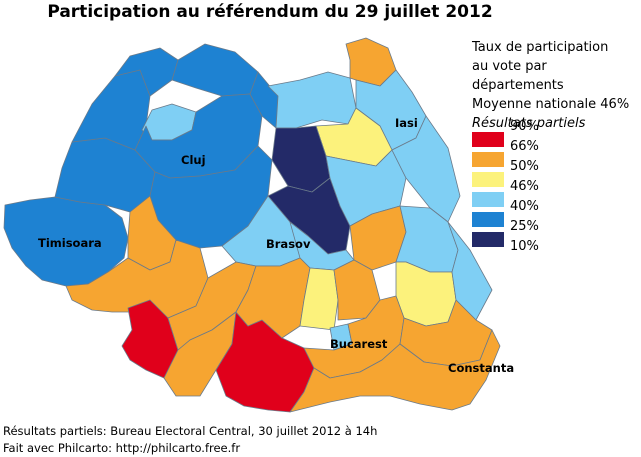 The width and height of the screenshot is (641, 457). What do you see at coordinates (551, 104) in the screenshot?
I see `legend-line: Moyenne nationale 46%` at bounding box center [551, 104].